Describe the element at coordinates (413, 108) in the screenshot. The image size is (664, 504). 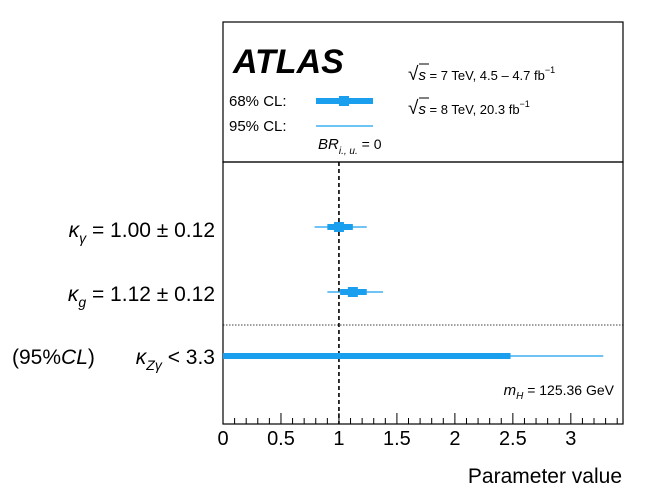
I see `sqrt-symbol-8: √` at that location.